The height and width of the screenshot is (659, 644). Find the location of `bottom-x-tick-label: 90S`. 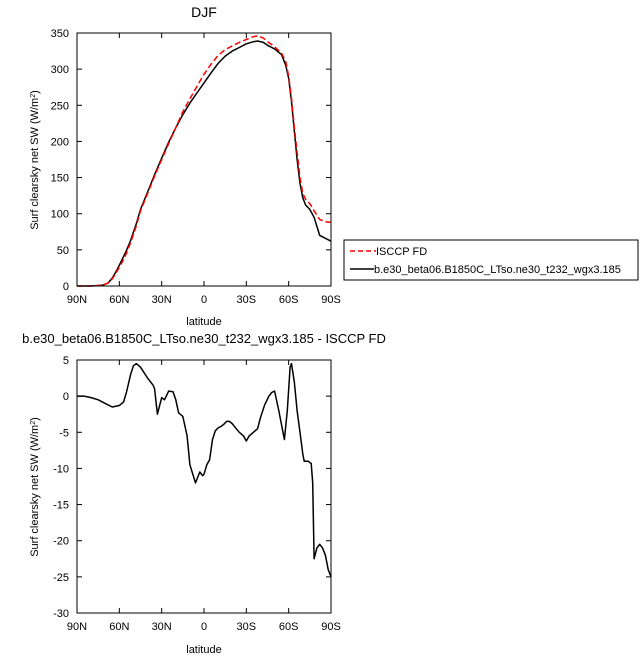

bottom-x-tick-label: 90S is located at coordinates (331, 627).